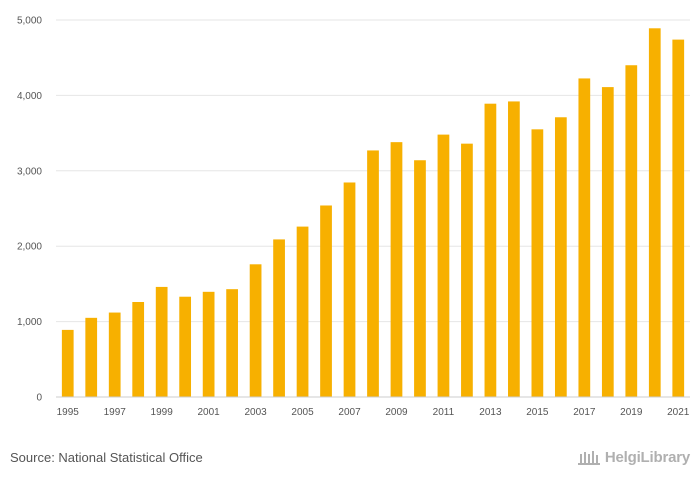 The height and width of the screenshot is (483, 700). Describe the element at coordinates (647, 457) in the screenshot. I see `logo-text: HelgiLibrary` at that location.